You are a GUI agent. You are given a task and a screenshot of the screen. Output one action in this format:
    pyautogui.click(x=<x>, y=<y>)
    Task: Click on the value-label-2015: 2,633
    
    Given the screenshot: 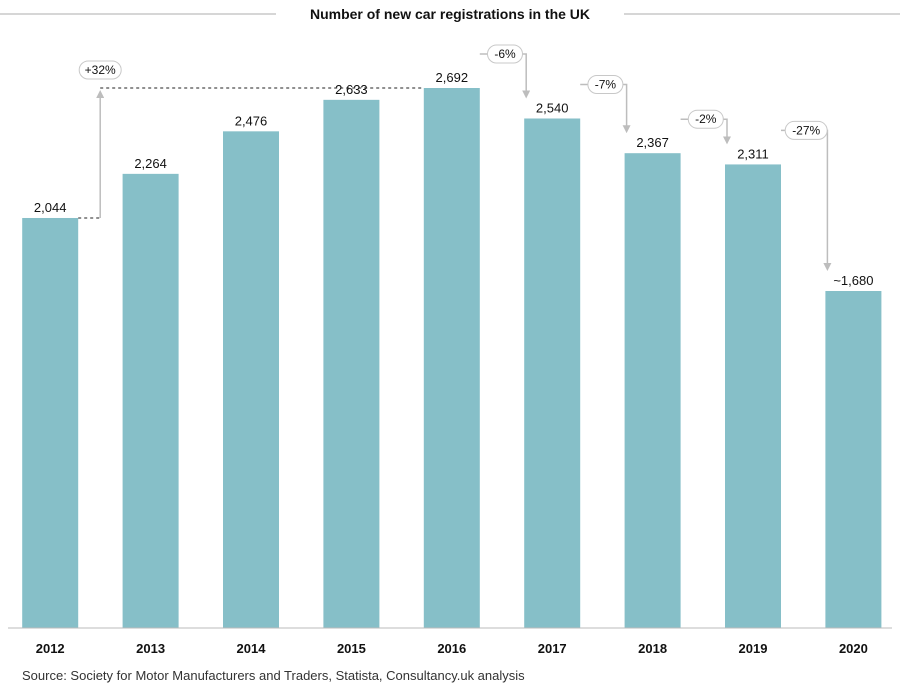 What is the action you would take?
    pyautogui.click(x=351, y=89)
    